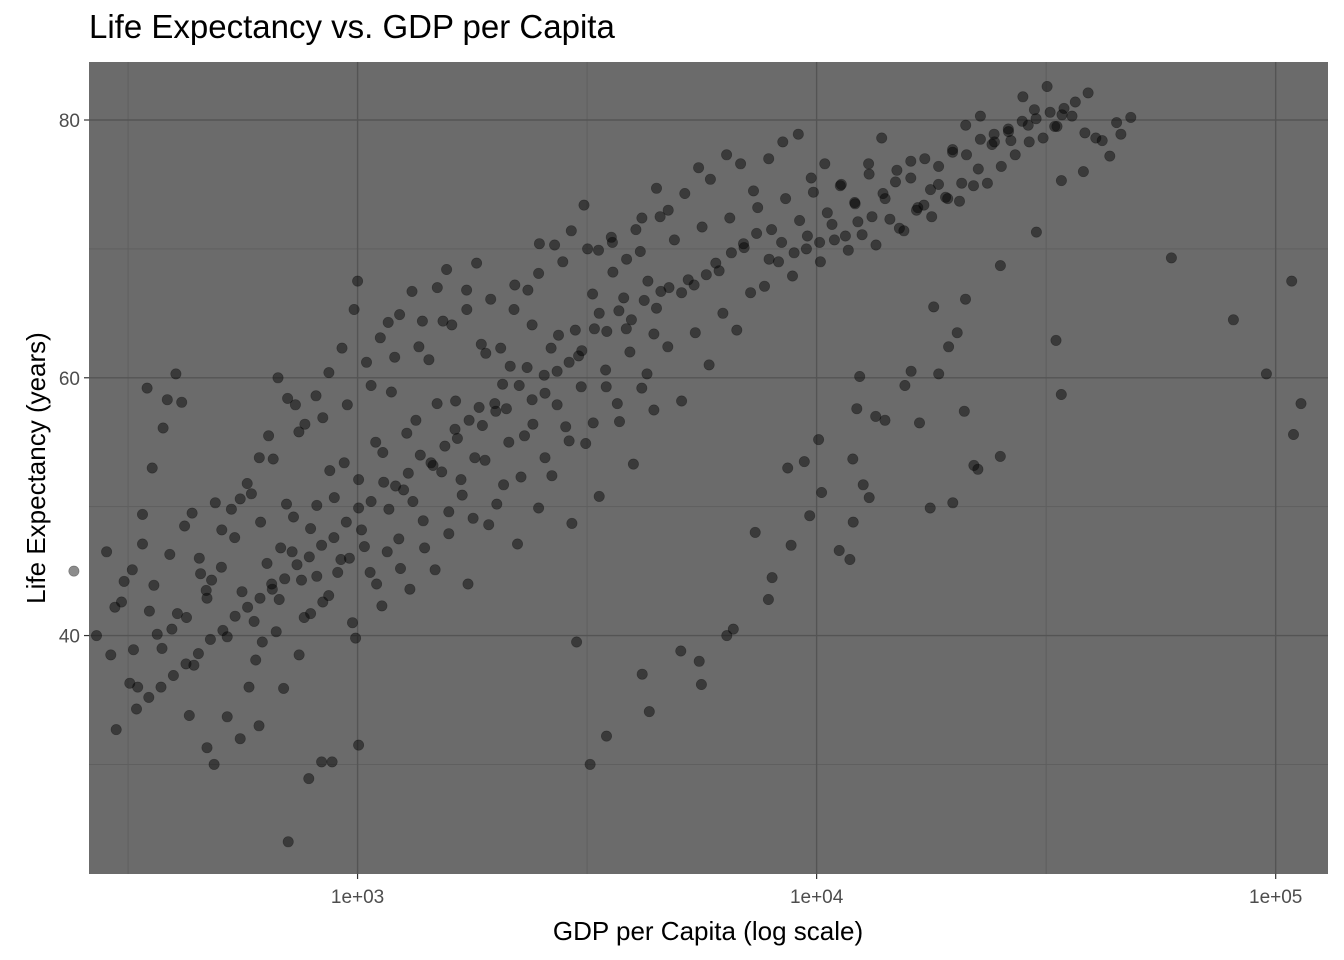  I want to click on chart-title: Life Expectancy vs. GDP per Capita, so click(352, 26).